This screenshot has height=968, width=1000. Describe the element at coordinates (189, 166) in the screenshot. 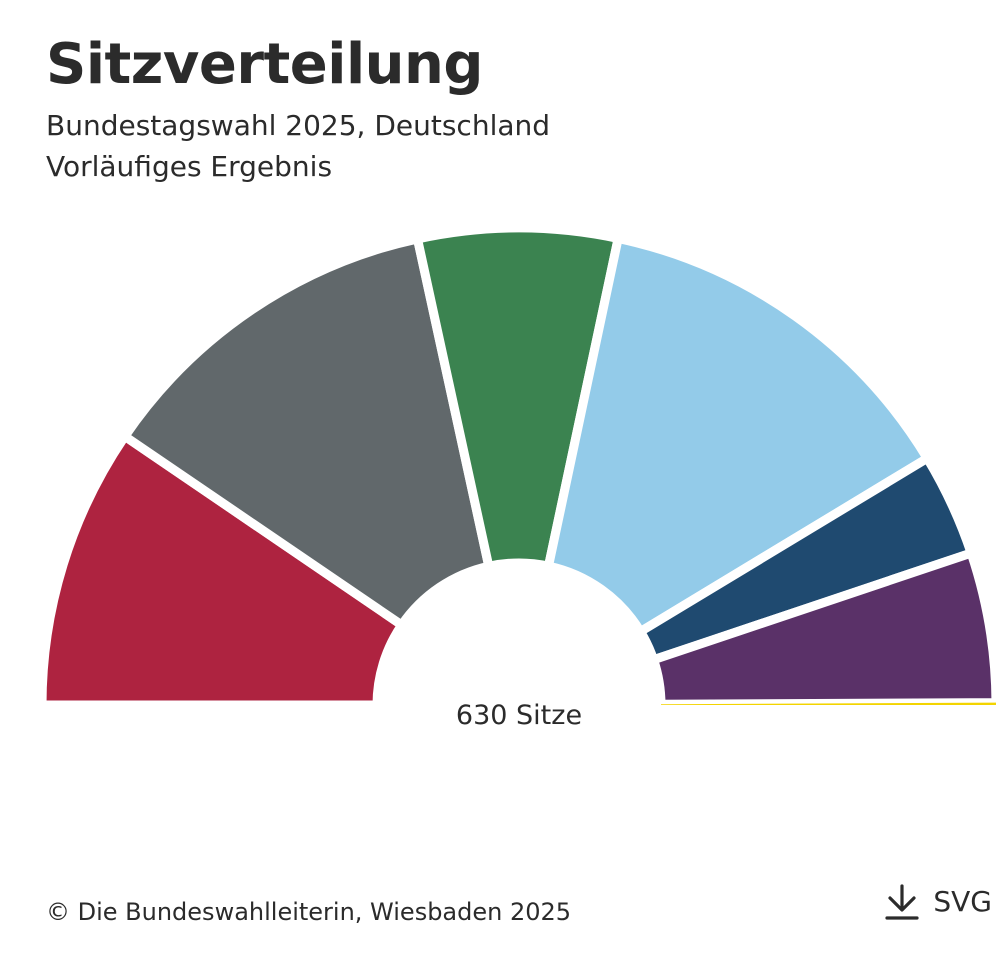

I see `chart-result-status: Vorläufiges Ergebnis` at that location.